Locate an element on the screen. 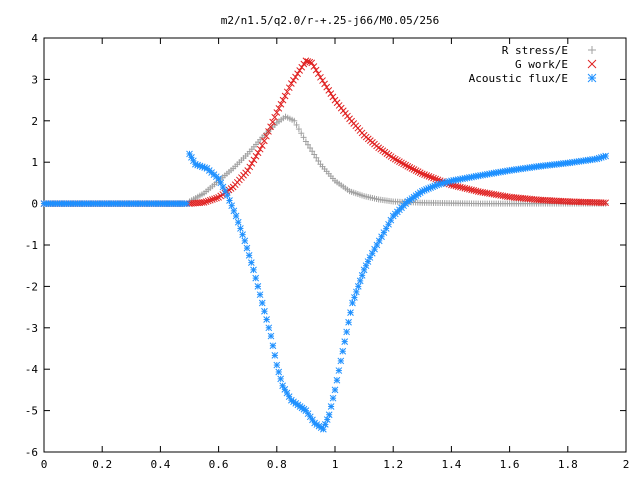 Image resolution: width=640 pixels, height=480 pixels. x-tick-label: 0.8 is located at coordinates (277, 464).